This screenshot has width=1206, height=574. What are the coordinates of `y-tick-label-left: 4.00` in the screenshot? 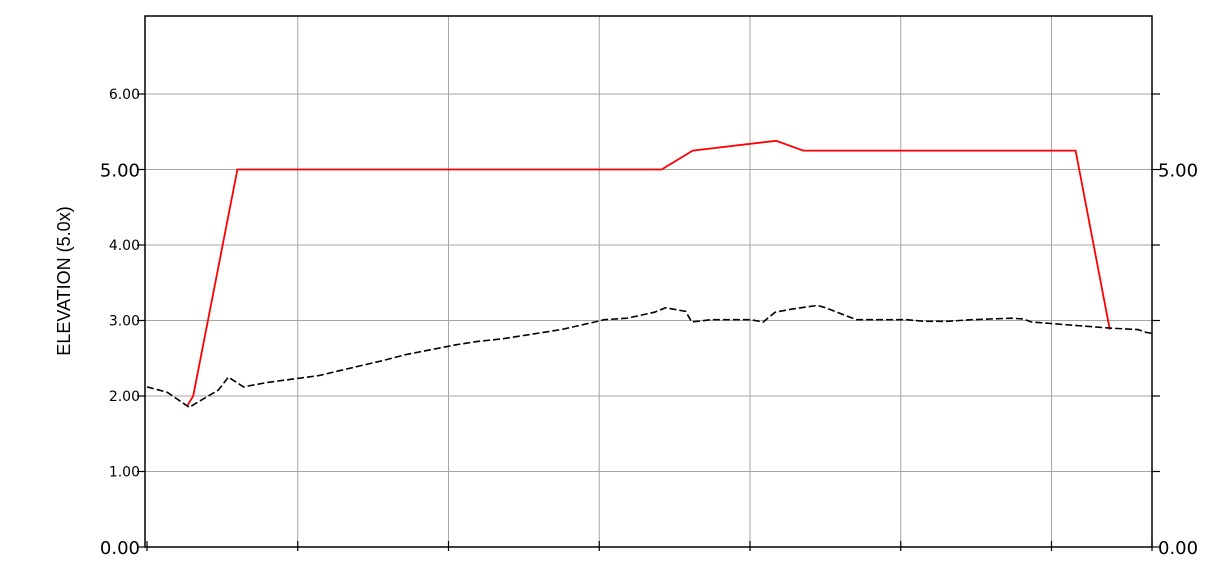 It's located at (124, 246).